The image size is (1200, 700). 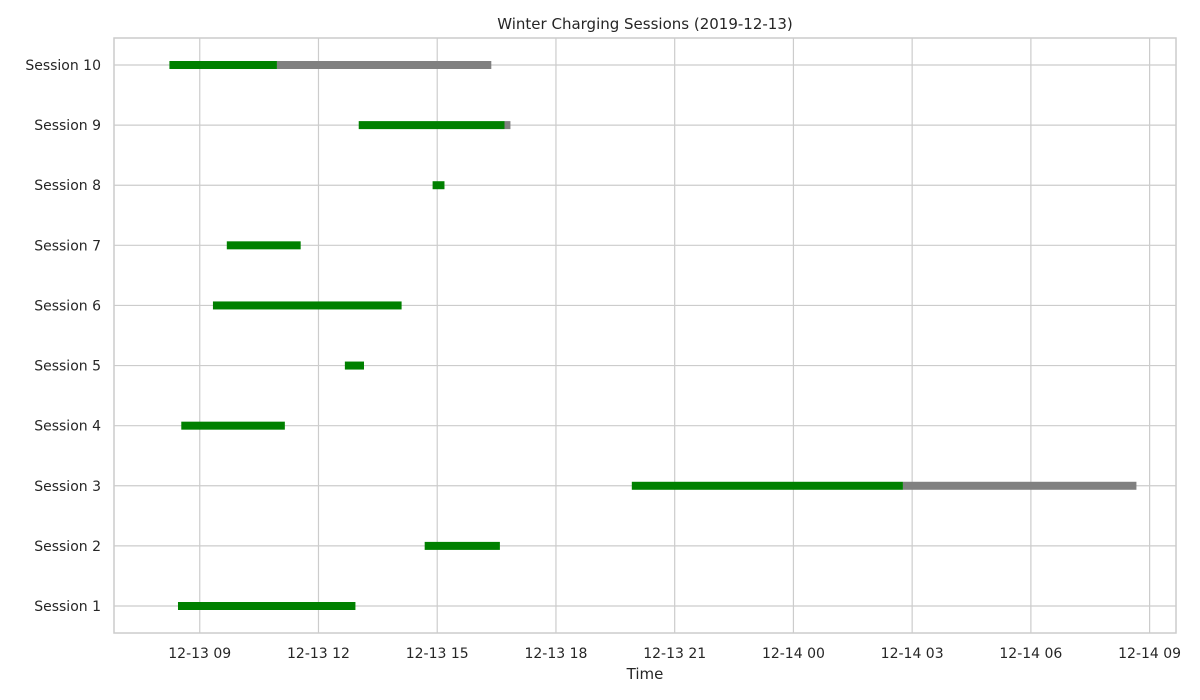 What do you see at coordinates (645, 674) in the screenshot?
I see `x-axis-label: Time` at bounding box center [645, 674].